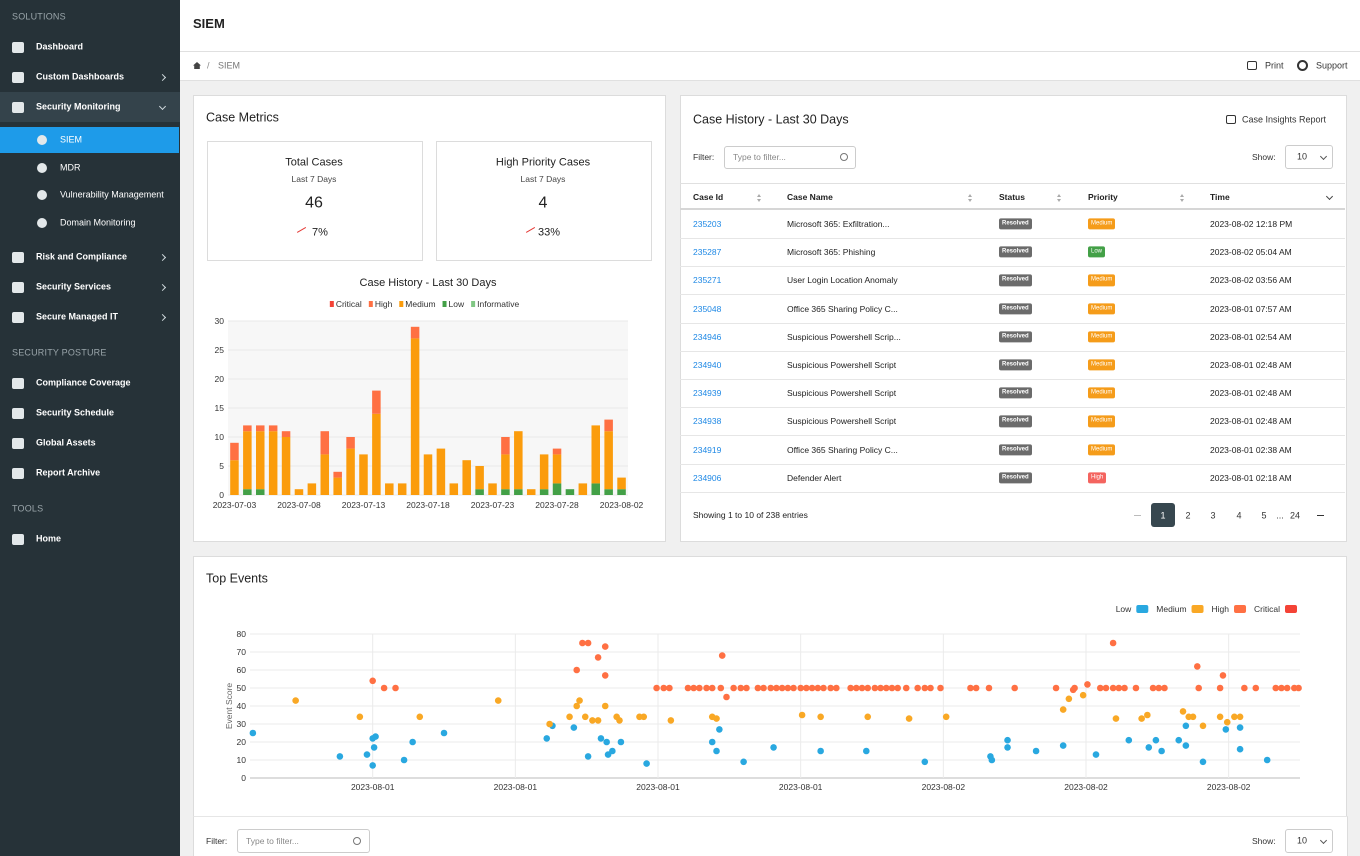 The height and width of the screenshot is (856, 1360). Describe the element at coordinates (1264, 515) in the screenshot. I see `page-link: 5` at that location.